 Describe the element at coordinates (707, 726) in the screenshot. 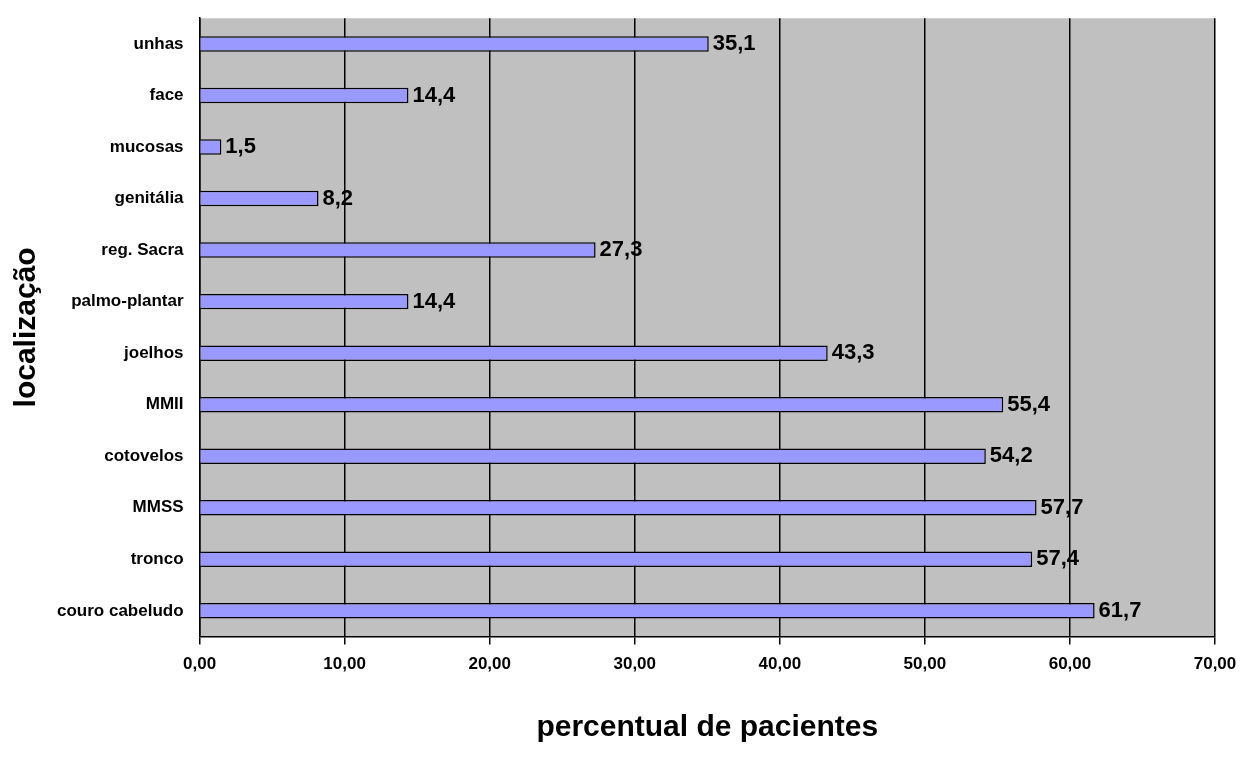

I see `x-axis-title: percentual de pacientes` at that location.